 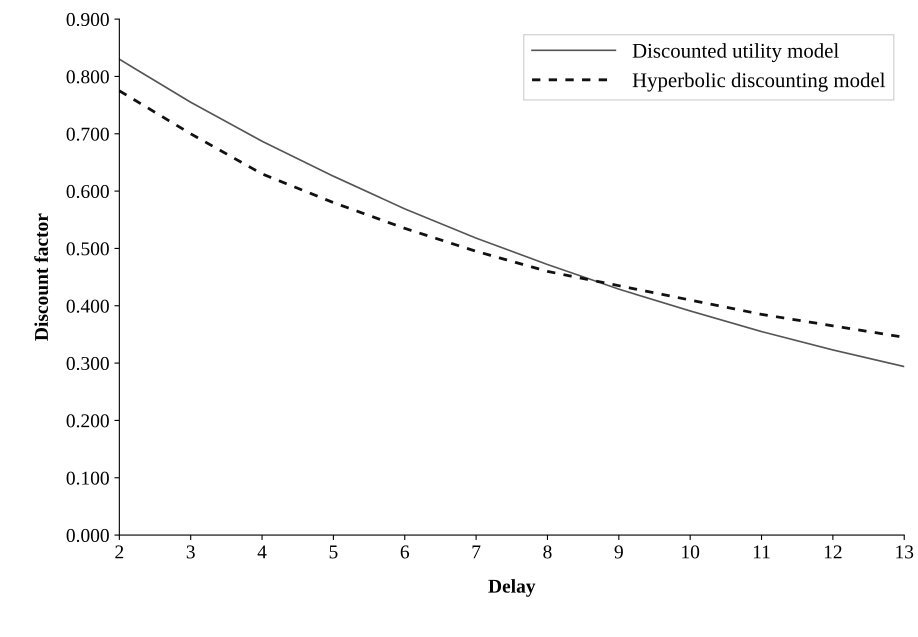 What do you see at coordinates (41, 277) in the screenshot?
I see `y-axis-title: Discount factor` at bounding box center [41, 277].